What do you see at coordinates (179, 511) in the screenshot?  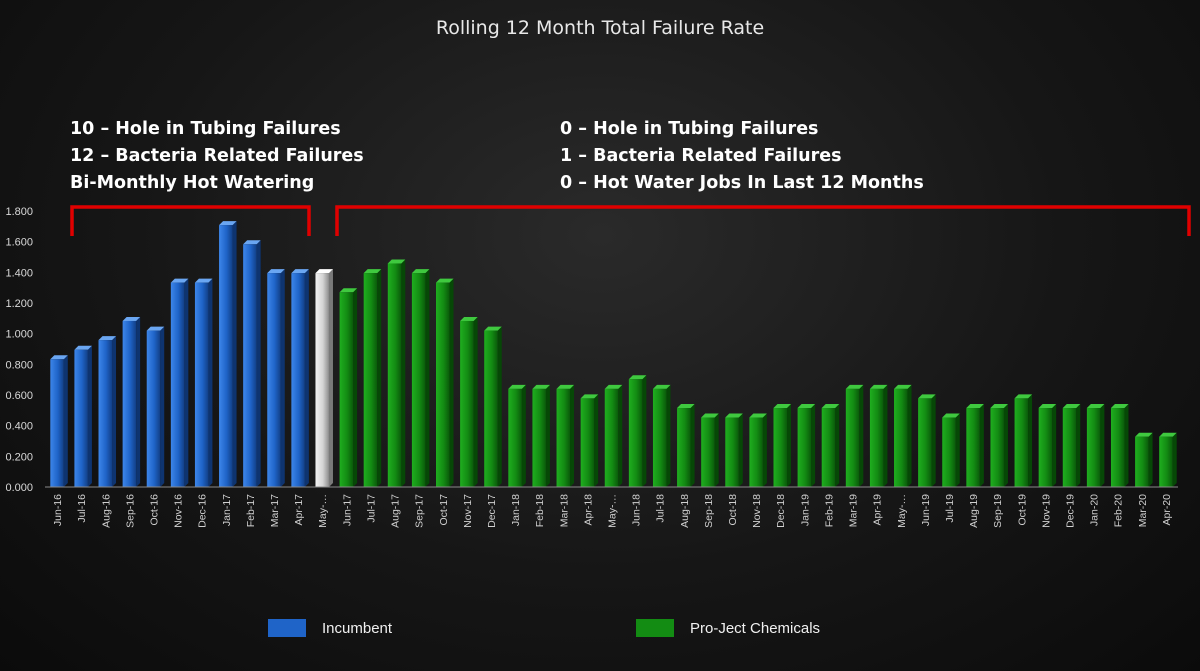 I see `x-tick-label: Nov-16` at bounding box center [179, 511].